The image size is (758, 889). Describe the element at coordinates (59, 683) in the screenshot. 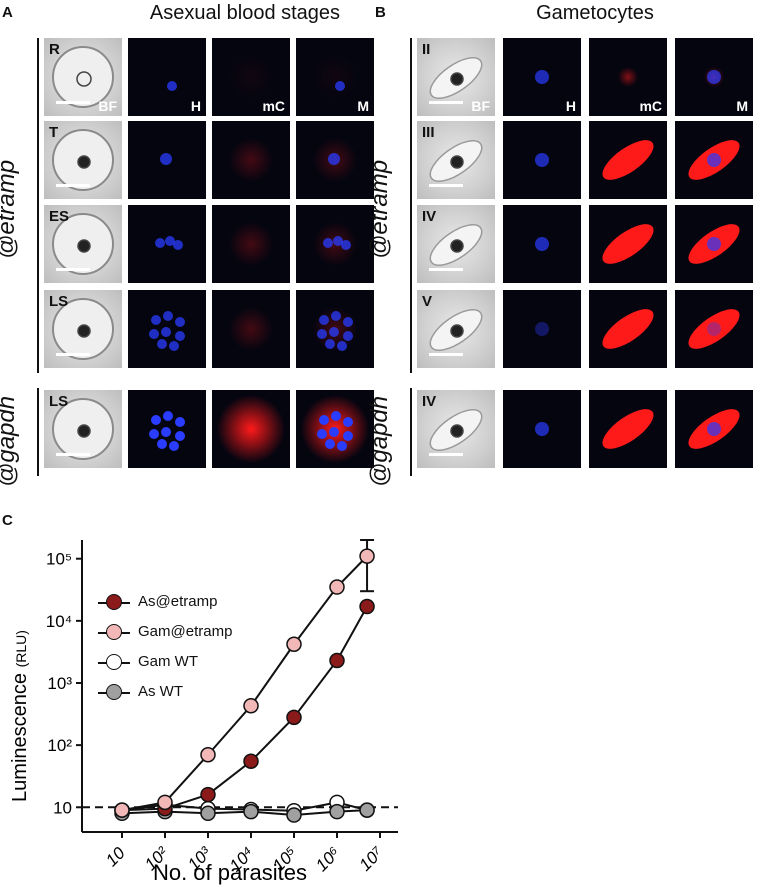

I see `y-tick-label: 10³` at that location.